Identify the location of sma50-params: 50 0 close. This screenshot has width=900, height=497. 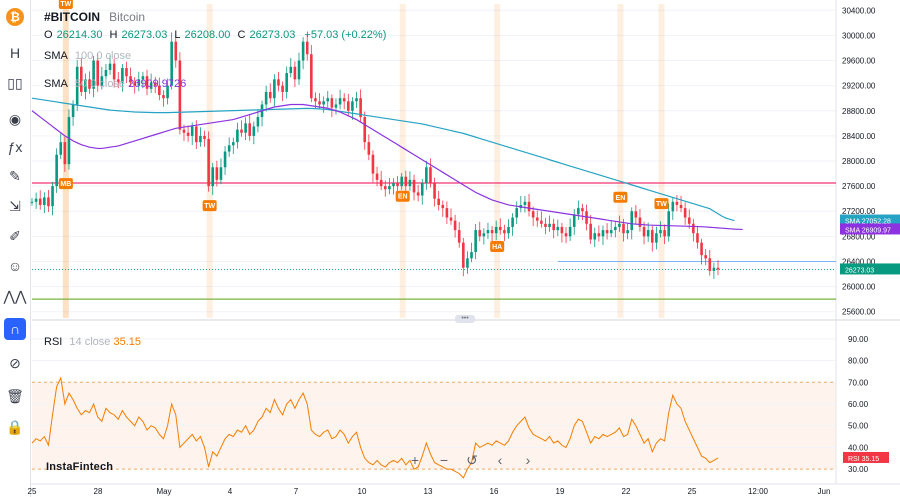
(100, 84).